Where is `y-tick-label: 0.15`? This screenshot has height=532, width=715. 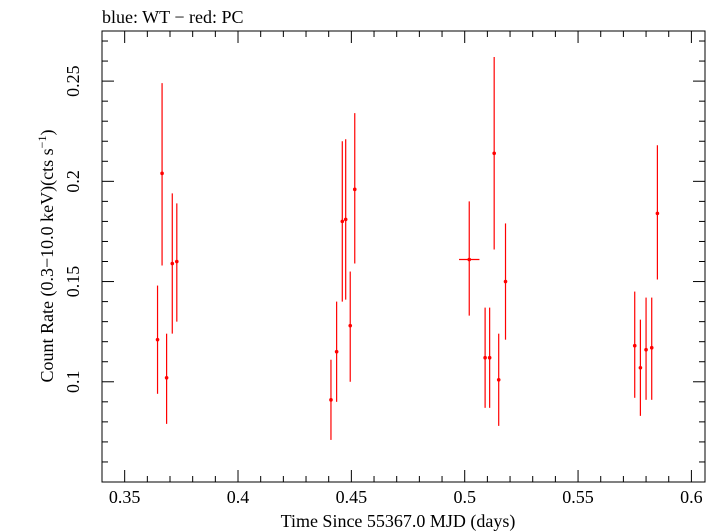
y-tick-label: 0.15 is located at coordinates (73, 282).